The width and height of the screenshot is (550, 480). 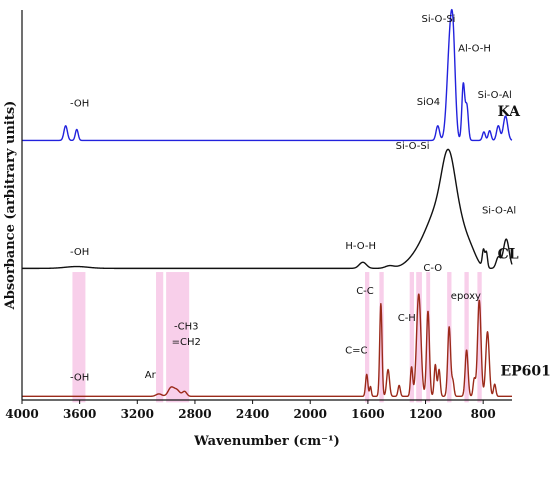 I want to click on x-axis-label: Wavenumber (cm⁻¹), so click(x=266, y=441).